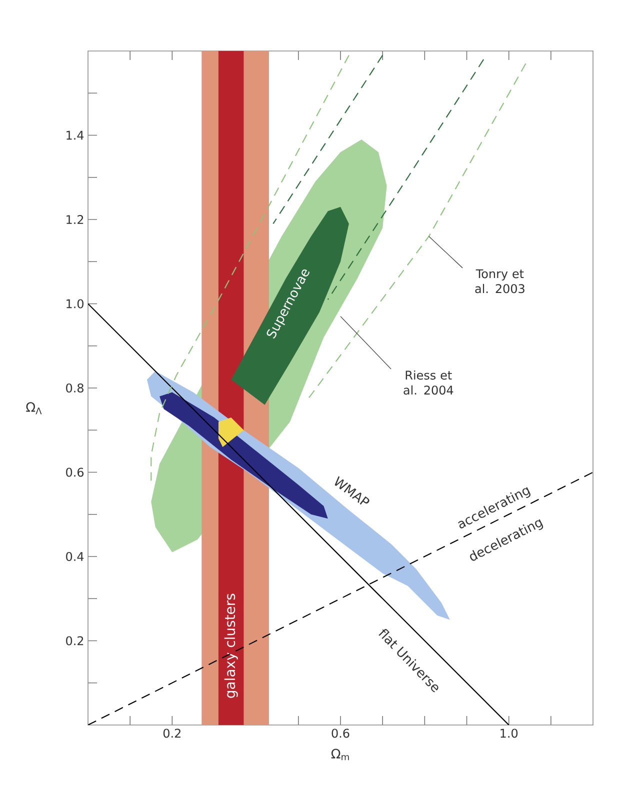  I want to click on x-axis-title: Ω$_{m}$, so click(340, 754).